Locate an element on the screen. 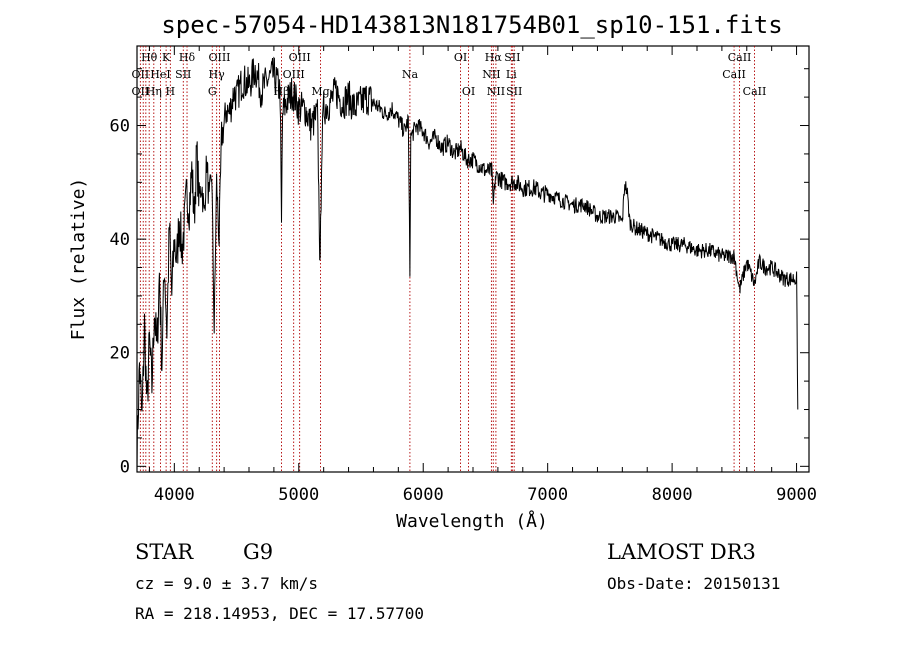 The image size is (900, 649). redshift-value: cz = 9.0 ± 3.7 km/s is located at coordinates (227, 583).